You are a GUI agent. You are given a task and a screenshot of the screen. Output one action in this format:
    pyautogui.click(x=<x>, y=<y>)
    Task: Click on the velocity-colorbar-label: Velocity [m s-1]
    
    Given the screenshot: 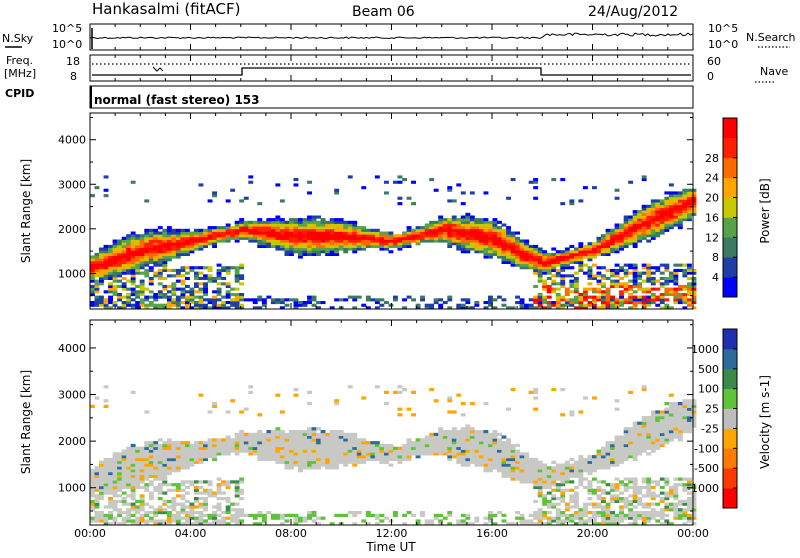 What is the action you would take?
    pyautogui.click(x=765, y=422)
    